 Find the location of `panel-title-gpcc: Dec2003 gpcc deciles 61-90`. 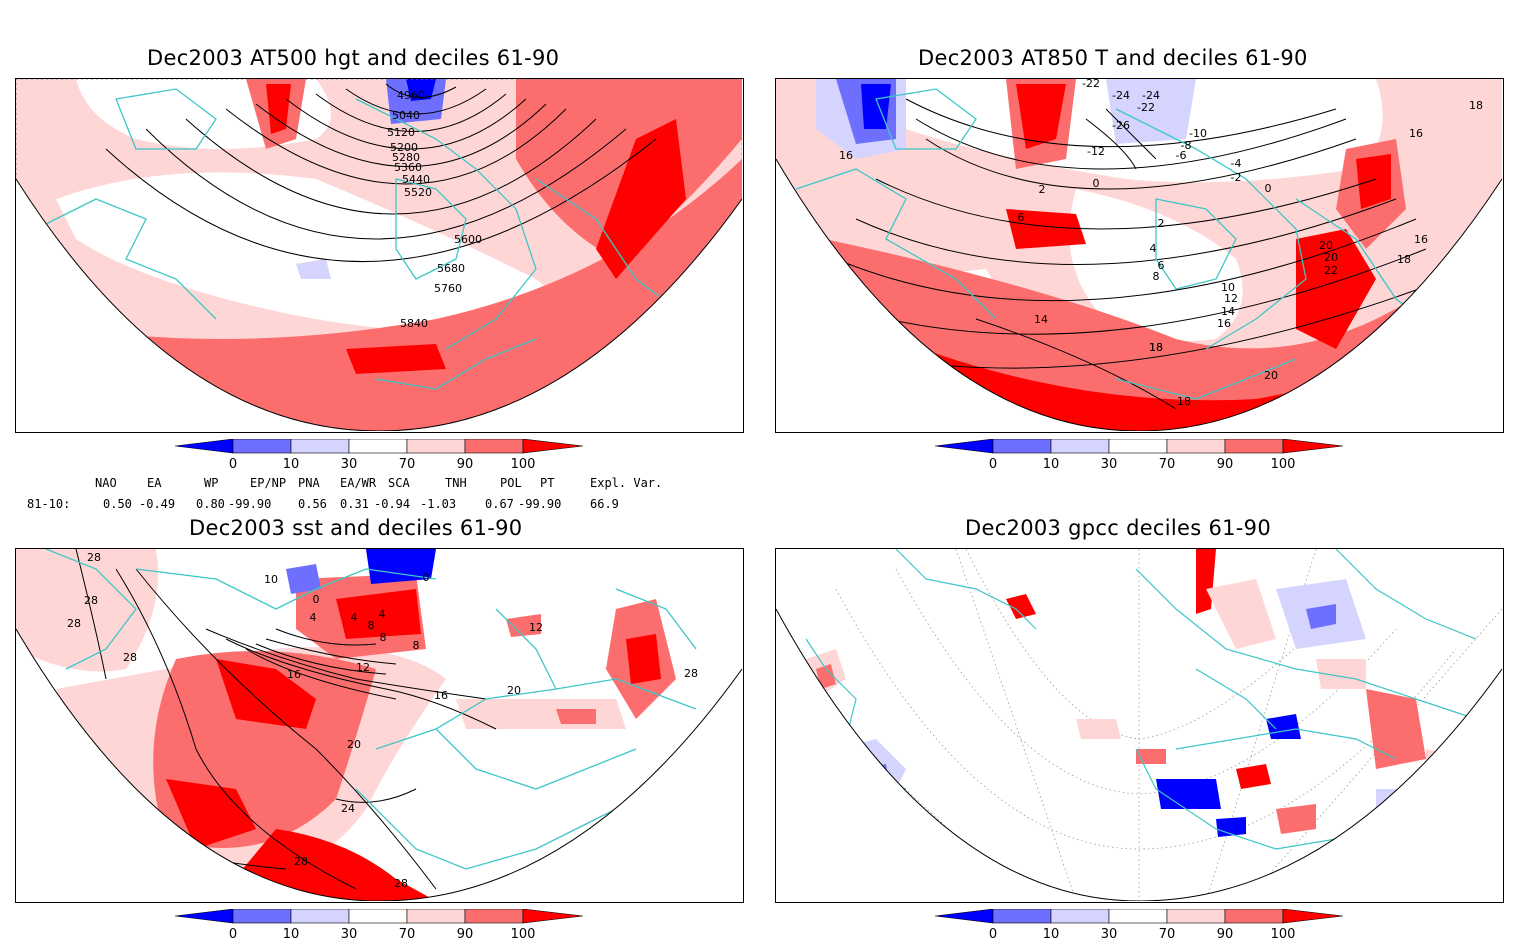

panel-title-gpcc: Dec2003 gpcc deciles 61-90 is located at coordinates (1118, 528).